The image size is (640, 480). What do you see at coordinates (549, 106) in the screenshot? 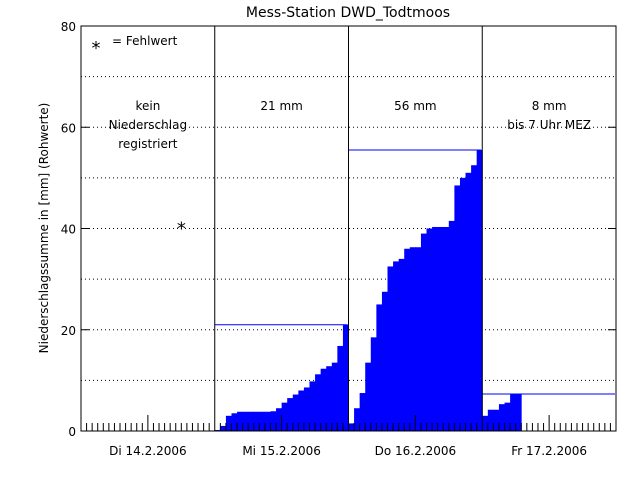
I see `panel-note: 8 mm` at bounding box center [549, 106].